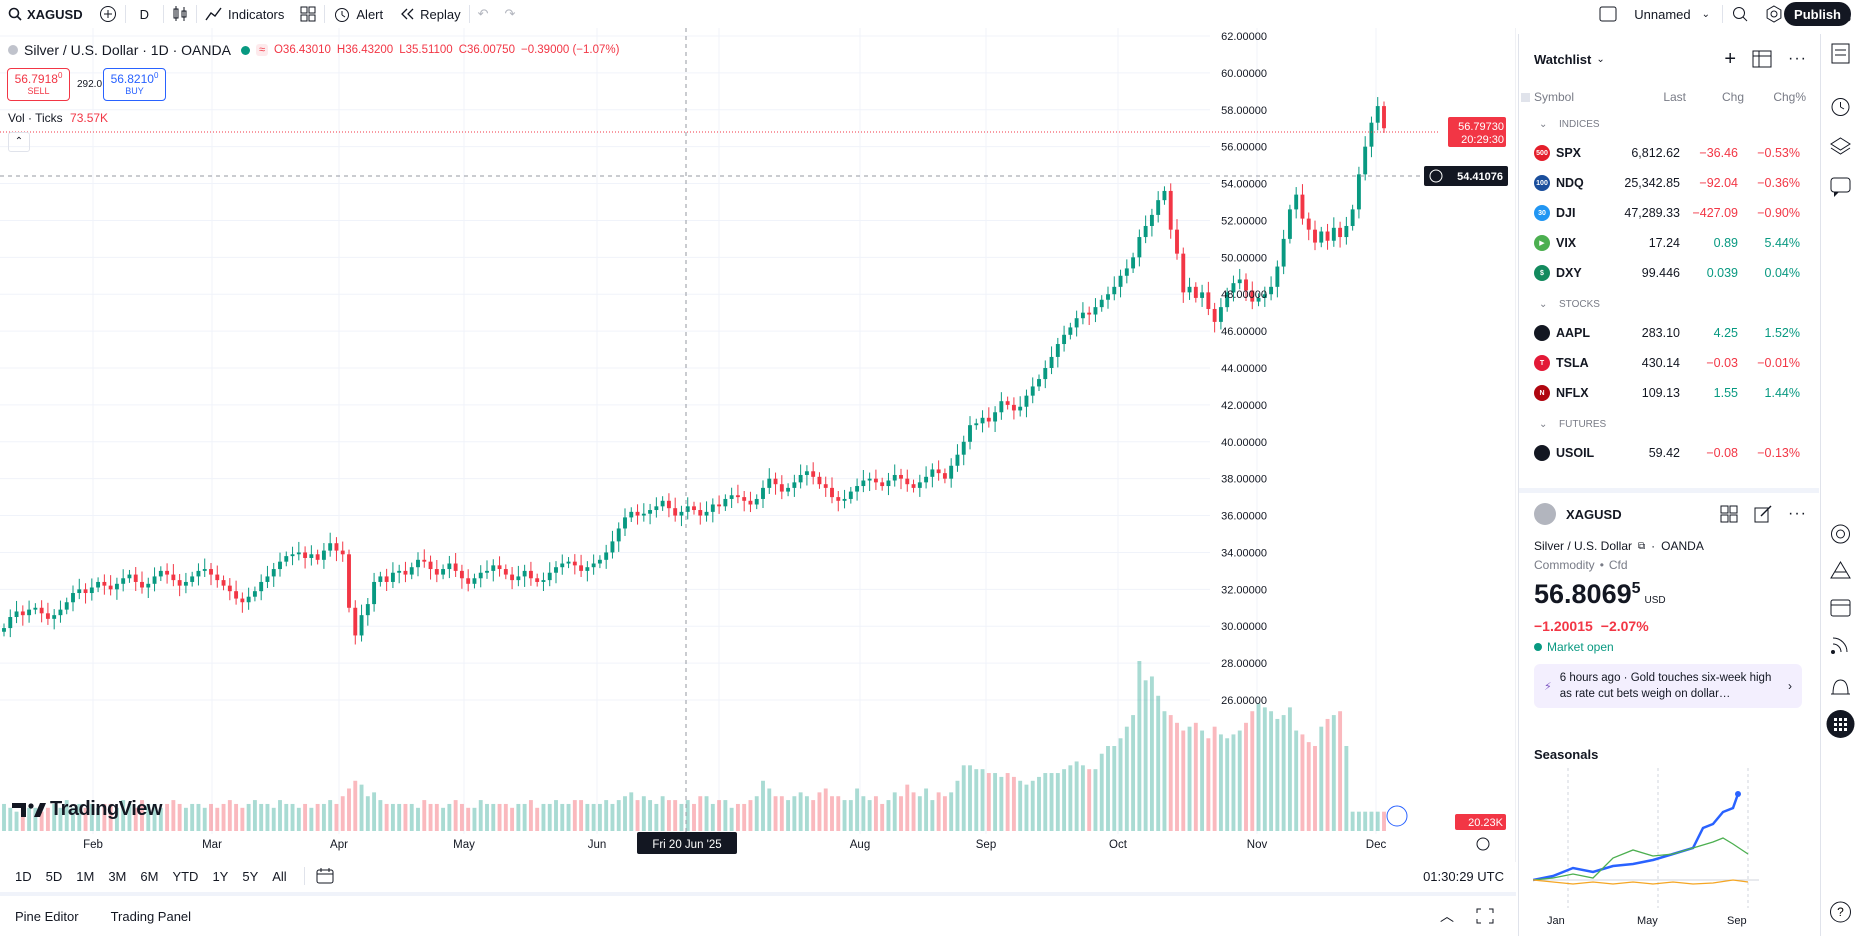  What do you see at coordinates (1840, 107) in the screenshot?
I see `alarm-icon` at bounding box center [1840, 107].